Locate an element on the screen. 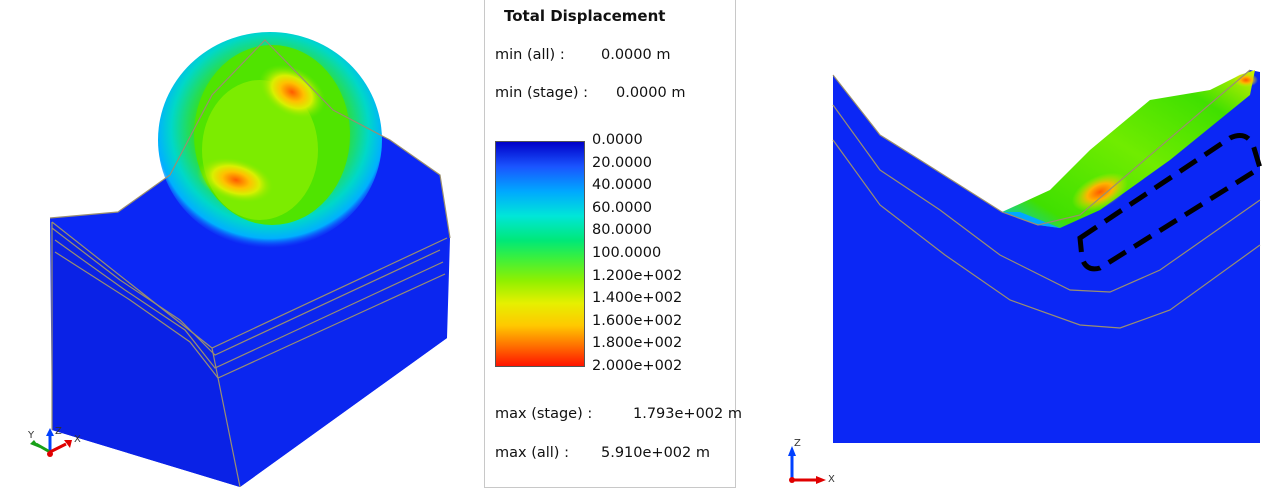 The height and width of the screenshot is (493, 1267). min-stage-label: min (stage) : is located at coordinates (542, 93).